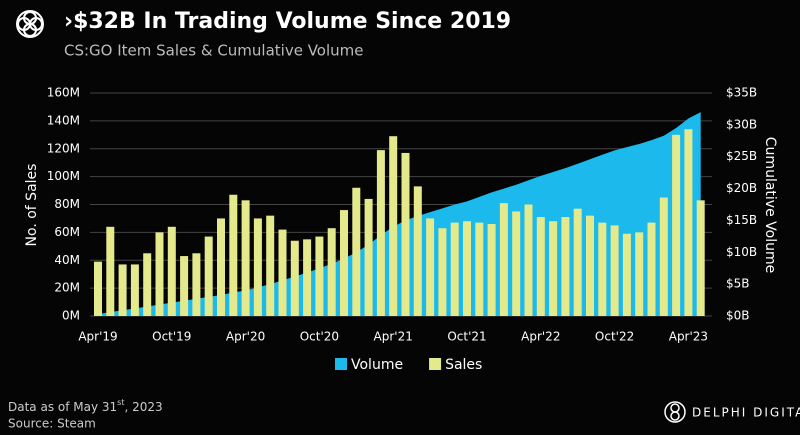 The height and width of the screenshot is (435, 800). What do you see at coordinates (143, 407) in the screenshot?
I see `note-text: , 2023` at bounding box center [143, 407].